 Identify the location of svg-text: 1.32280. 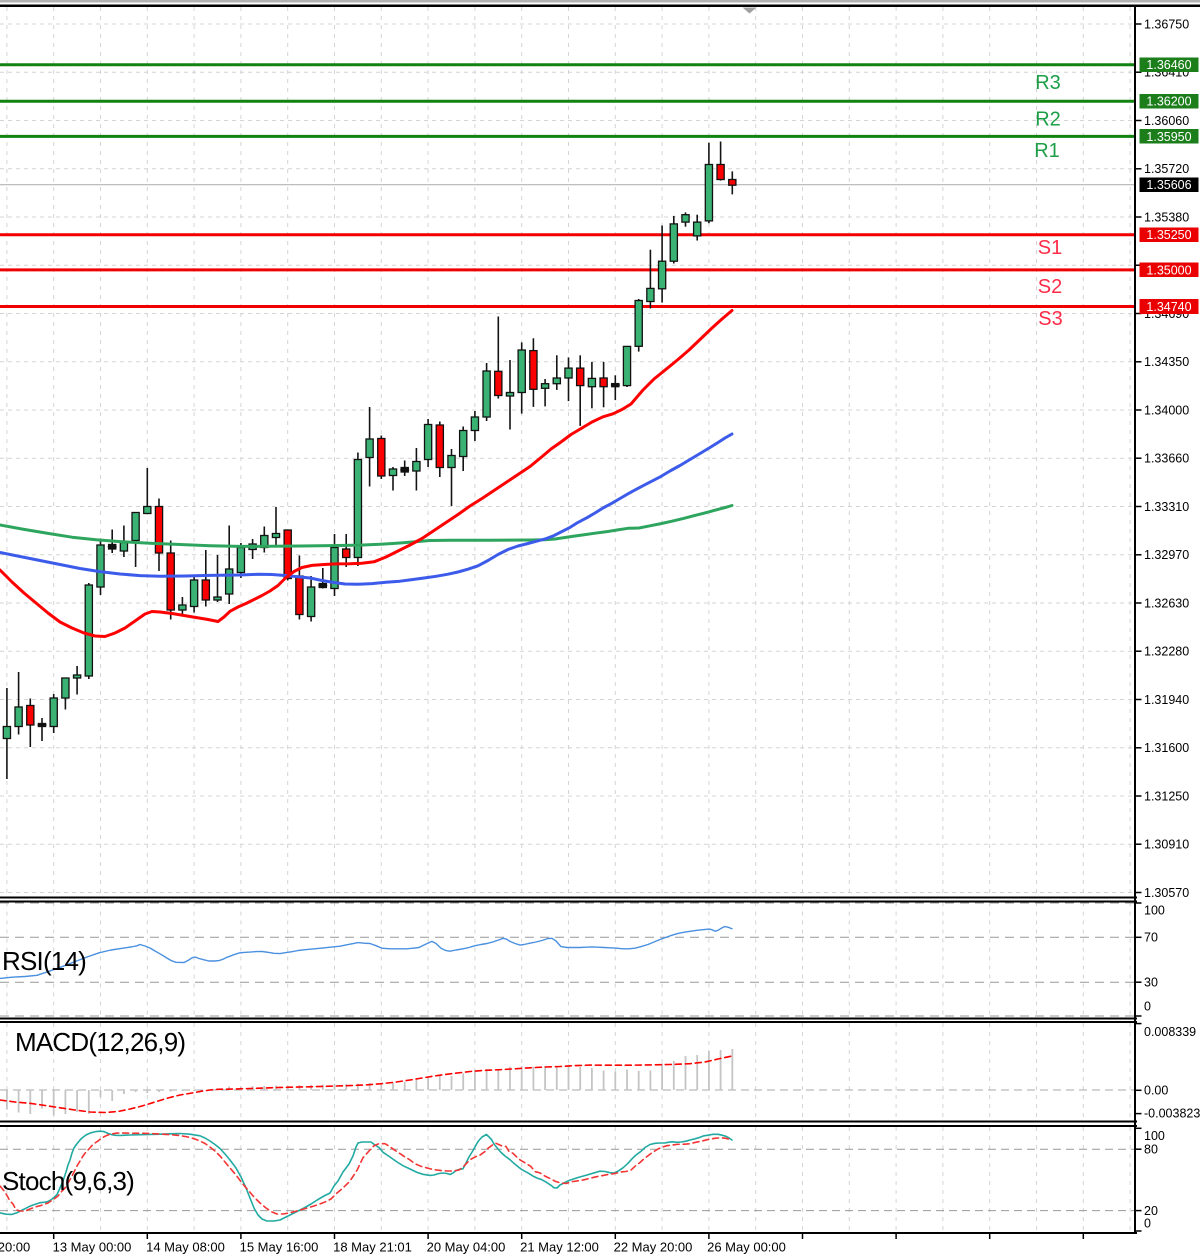
(1166, 652).